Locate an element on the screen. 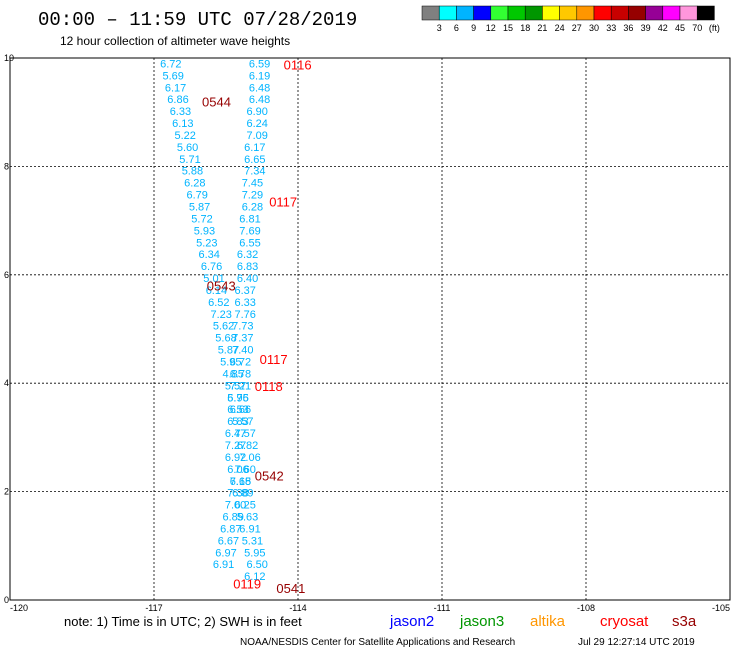 This screenshot has height=650, width=740. x-tick-label: -117 is located at coordinates (153, 608).